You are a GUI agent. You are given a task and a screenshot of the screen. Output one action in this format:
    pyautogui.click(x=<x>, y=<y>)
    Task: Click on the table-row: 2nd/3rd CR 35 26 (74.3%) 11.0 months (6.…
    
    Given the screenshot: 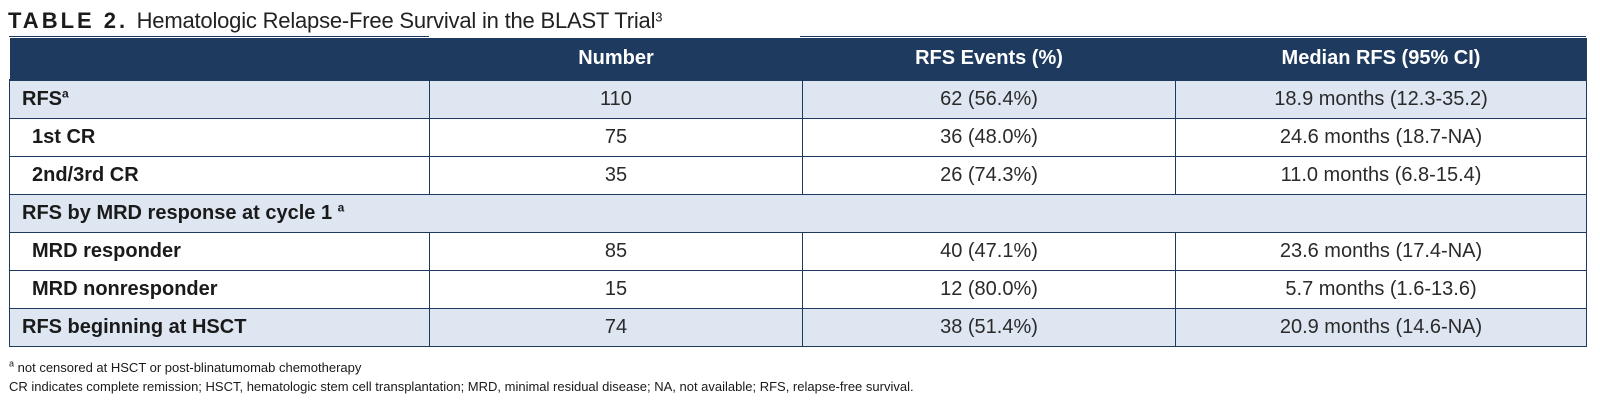 What is the action you would take?
    pyautogui.click(x=798, y=175)
    